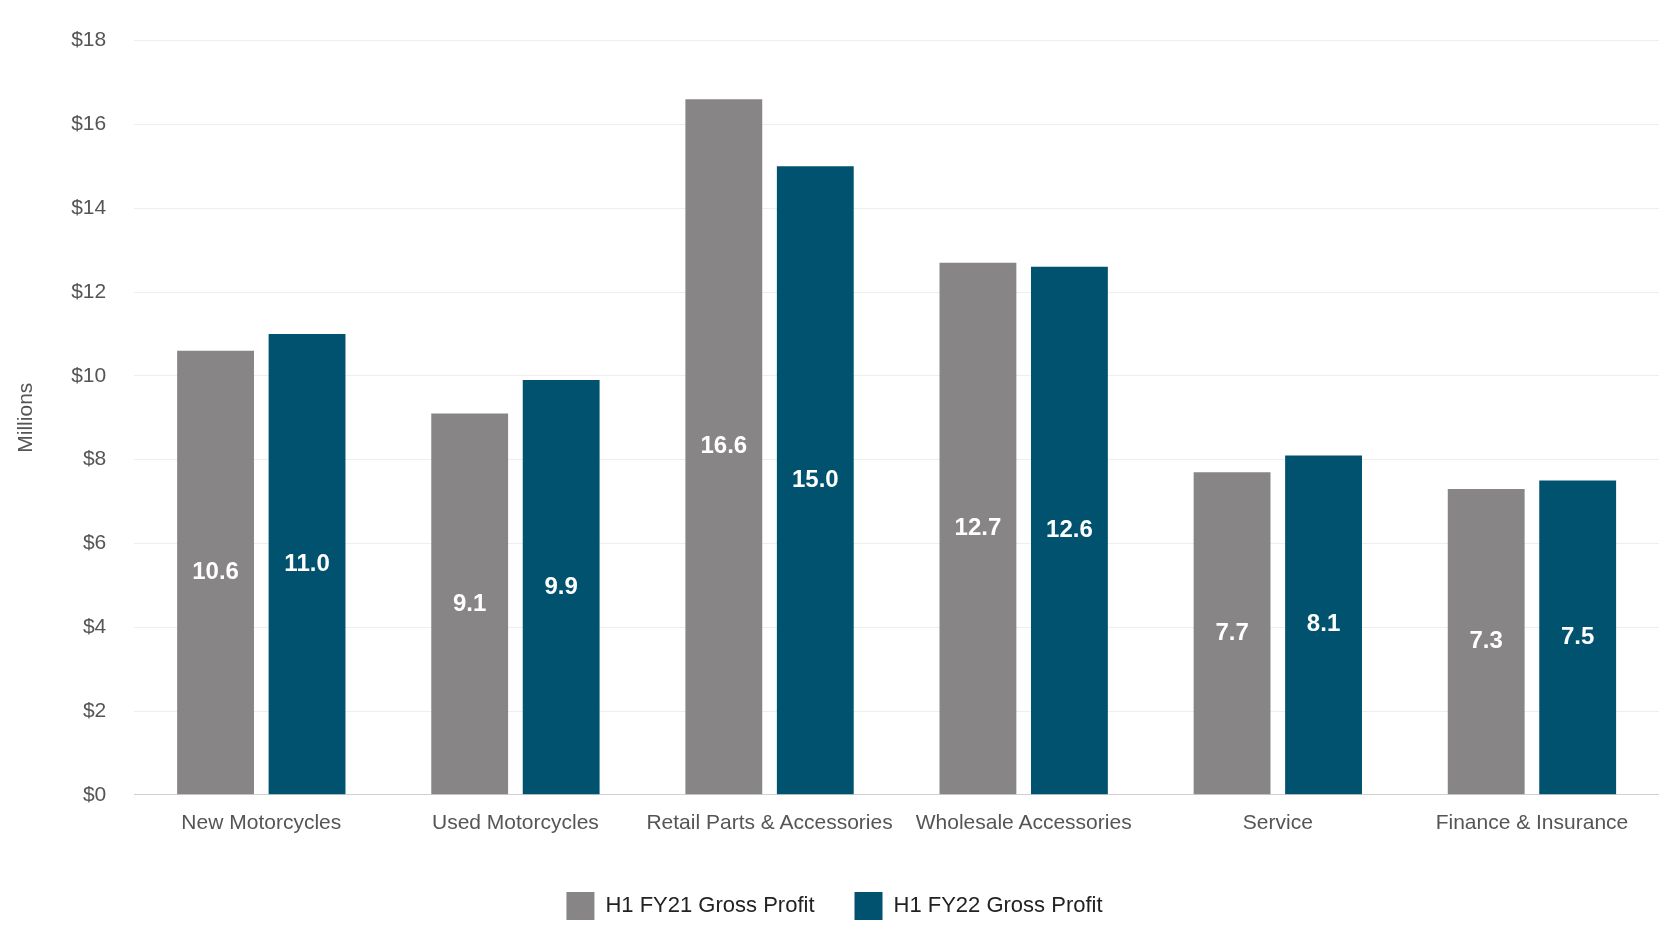 This screenshot has width=1659, height=930. Describe the element at coordinates (1277, 822) in the screenshot. I see `x-tick-label: Service` at that location.